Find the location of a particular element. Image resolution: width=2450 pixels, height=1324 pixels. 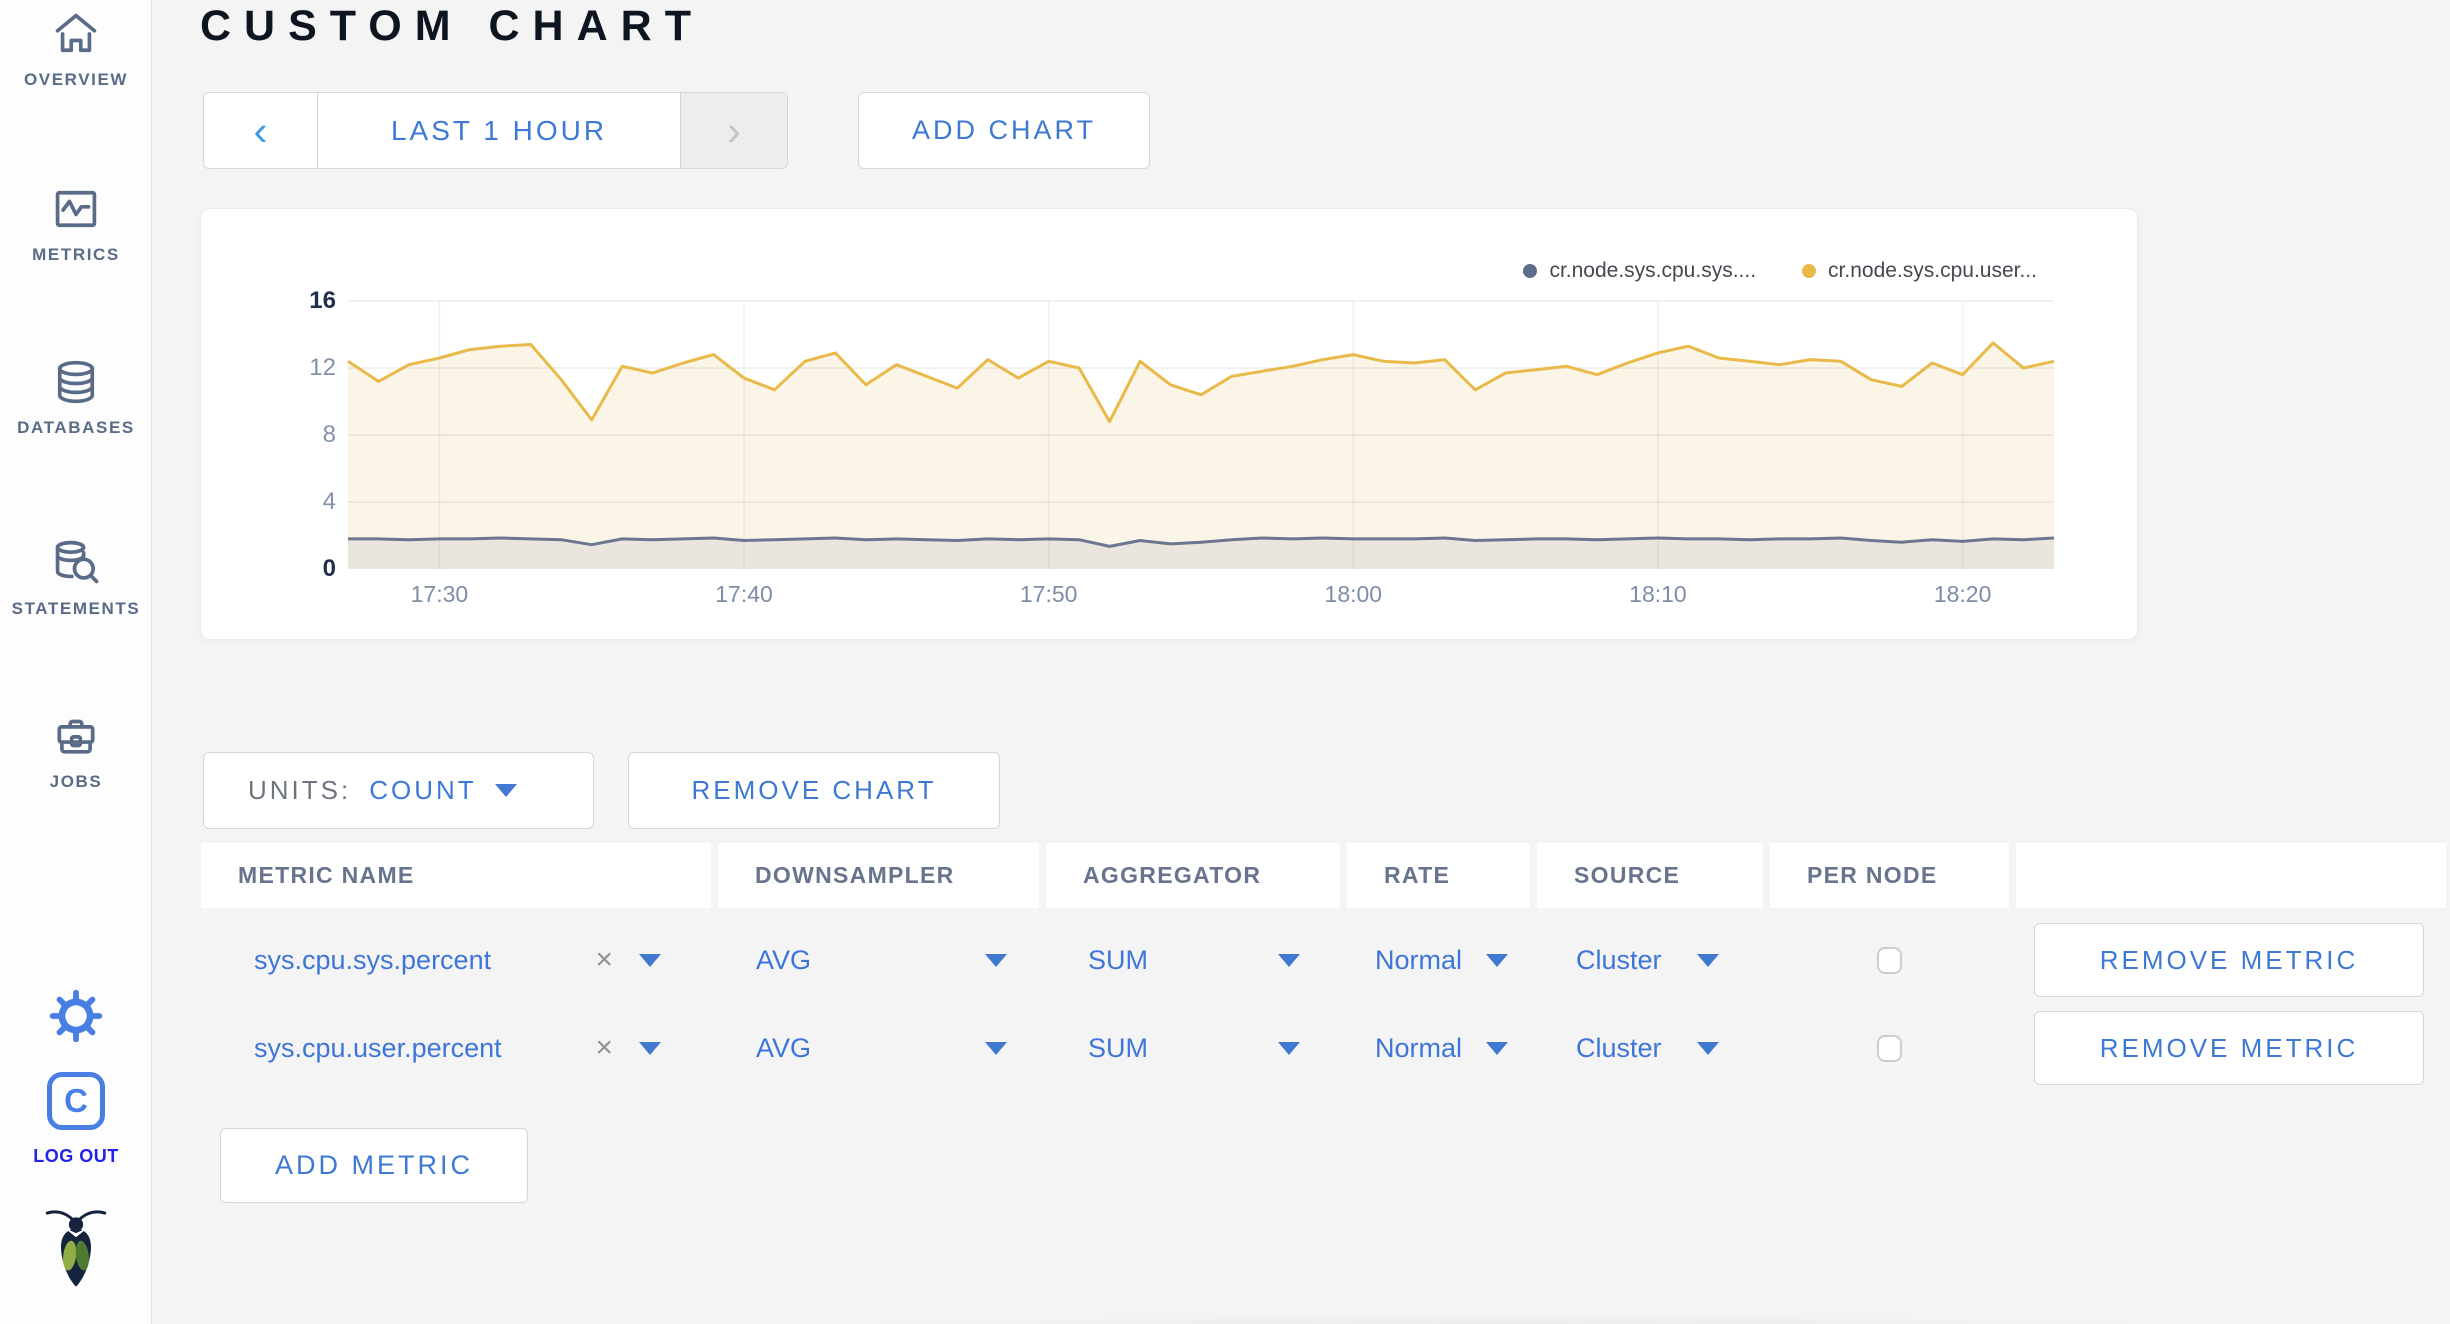

time-range-selector: ‹ LAST 1 HOUR › is located at coordinates (495, 130).